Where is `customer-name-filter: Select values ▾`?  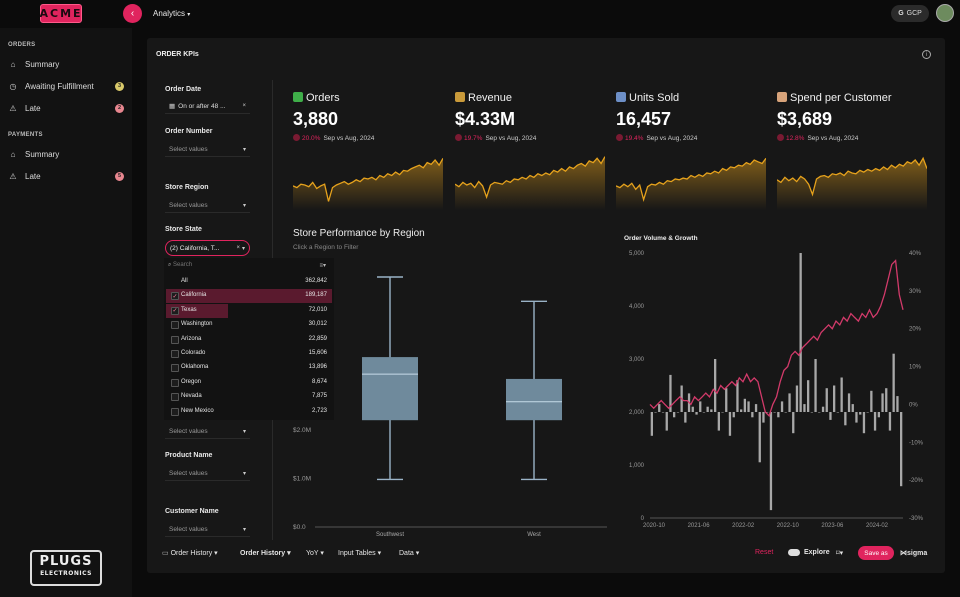 customer-name-filter: Select values ▾ is located at coordinates (207, 529).